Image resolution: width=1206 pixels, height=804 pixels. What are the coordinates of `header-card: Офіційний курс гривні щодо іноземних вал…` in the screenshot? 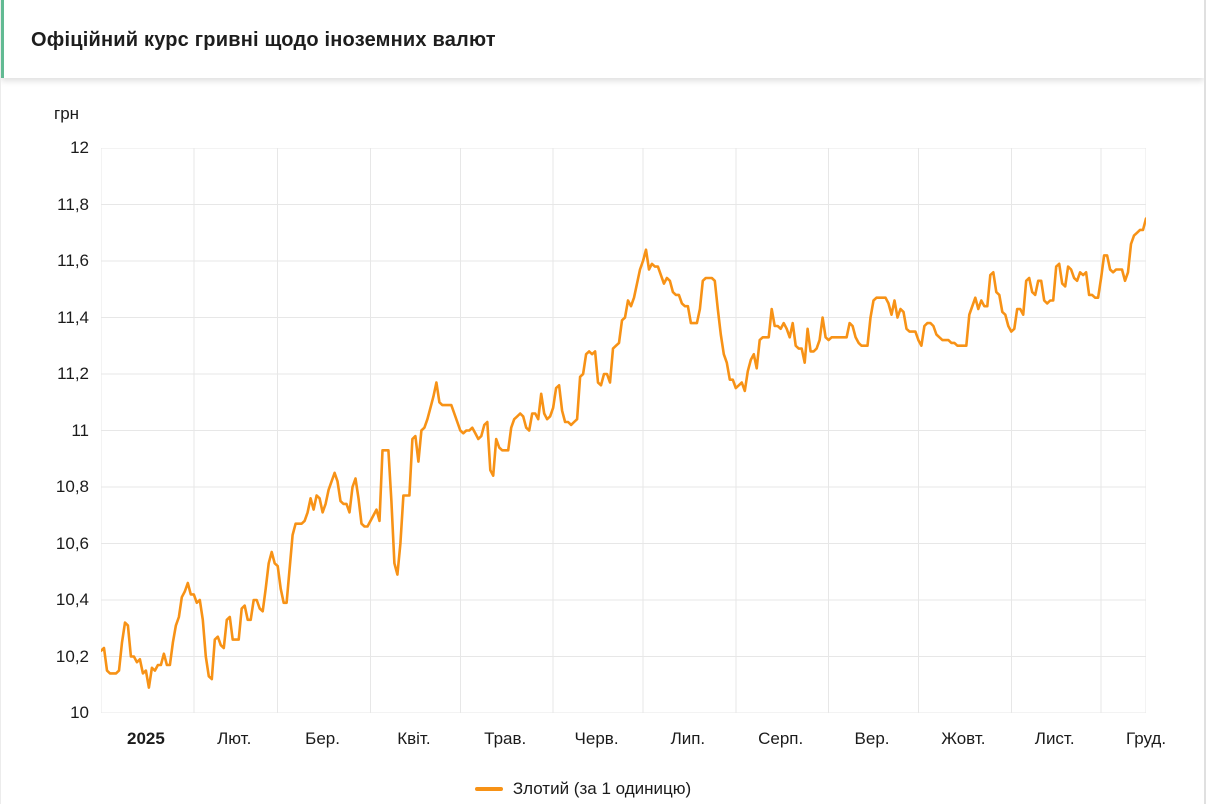 It's located at (602, 39).